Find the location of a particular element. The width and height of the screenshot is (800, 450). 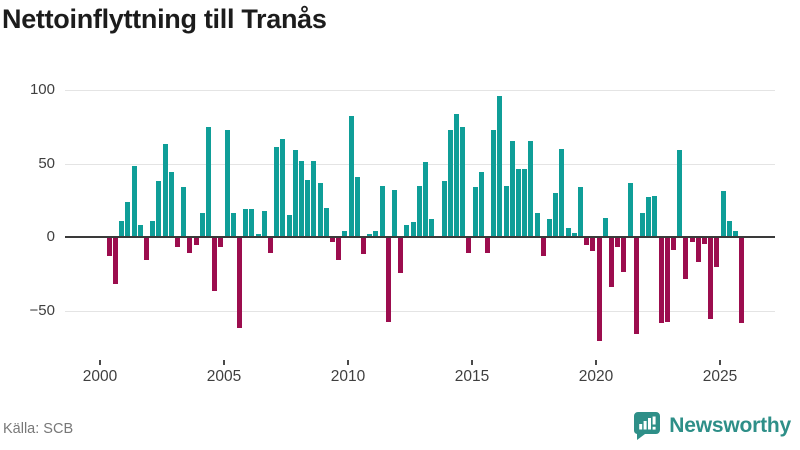

zero-line is located at coordinates (420, 237).